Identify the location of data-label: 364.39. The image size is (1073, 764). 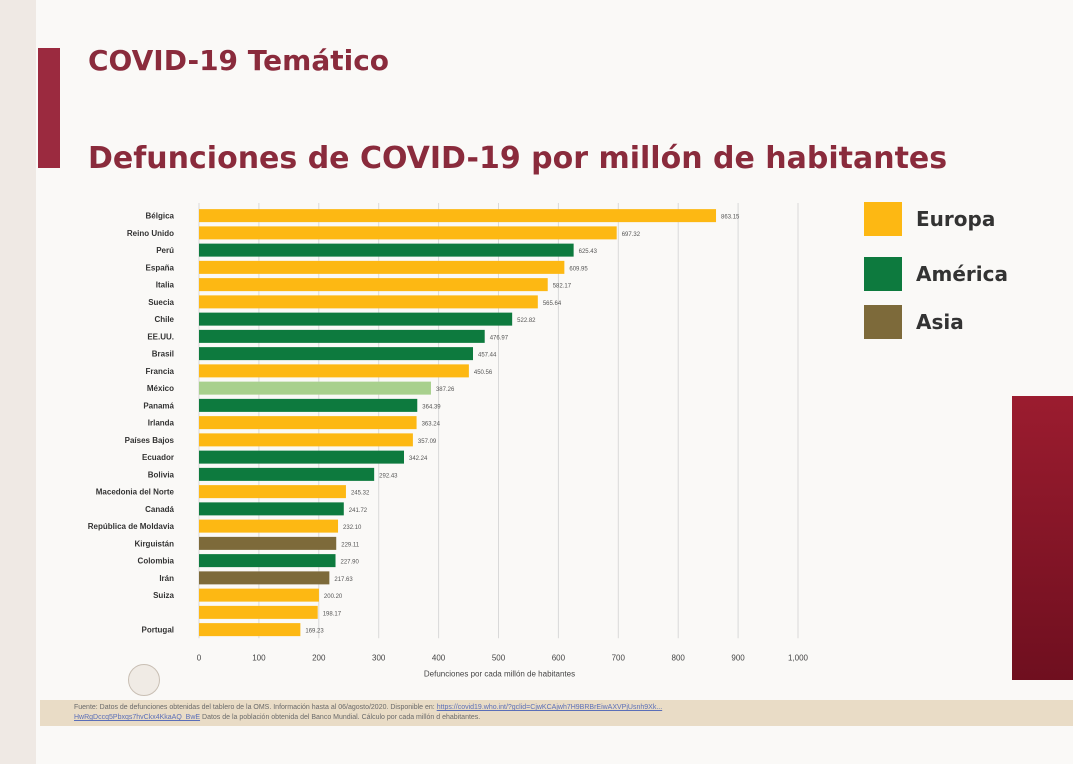
(431, 407).